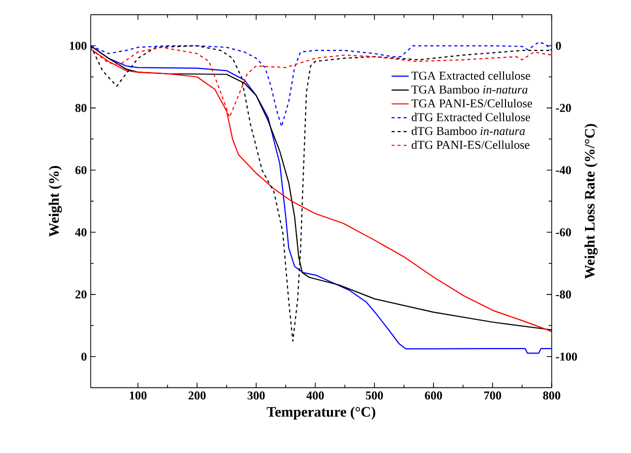 Image resolution: width=631 pixels, height=453 pixels. What do you see at coordinates (470, 75) in the screenshot?
I see `legend-label: TGA Extracted cellulose` at bounding box center [470, 75].